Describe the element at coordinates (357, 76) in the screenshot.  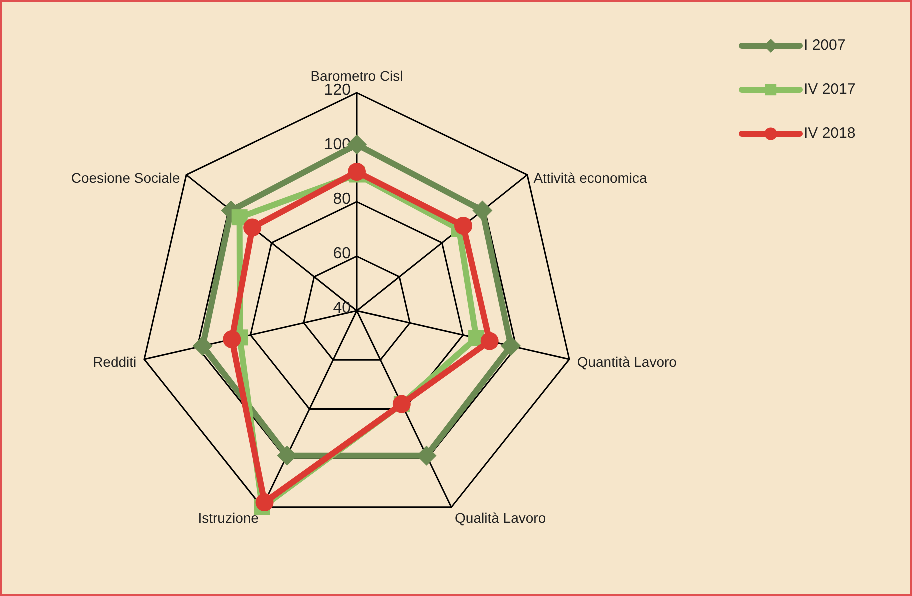
I see `spoke-label: Barometro Cisl` at that location.